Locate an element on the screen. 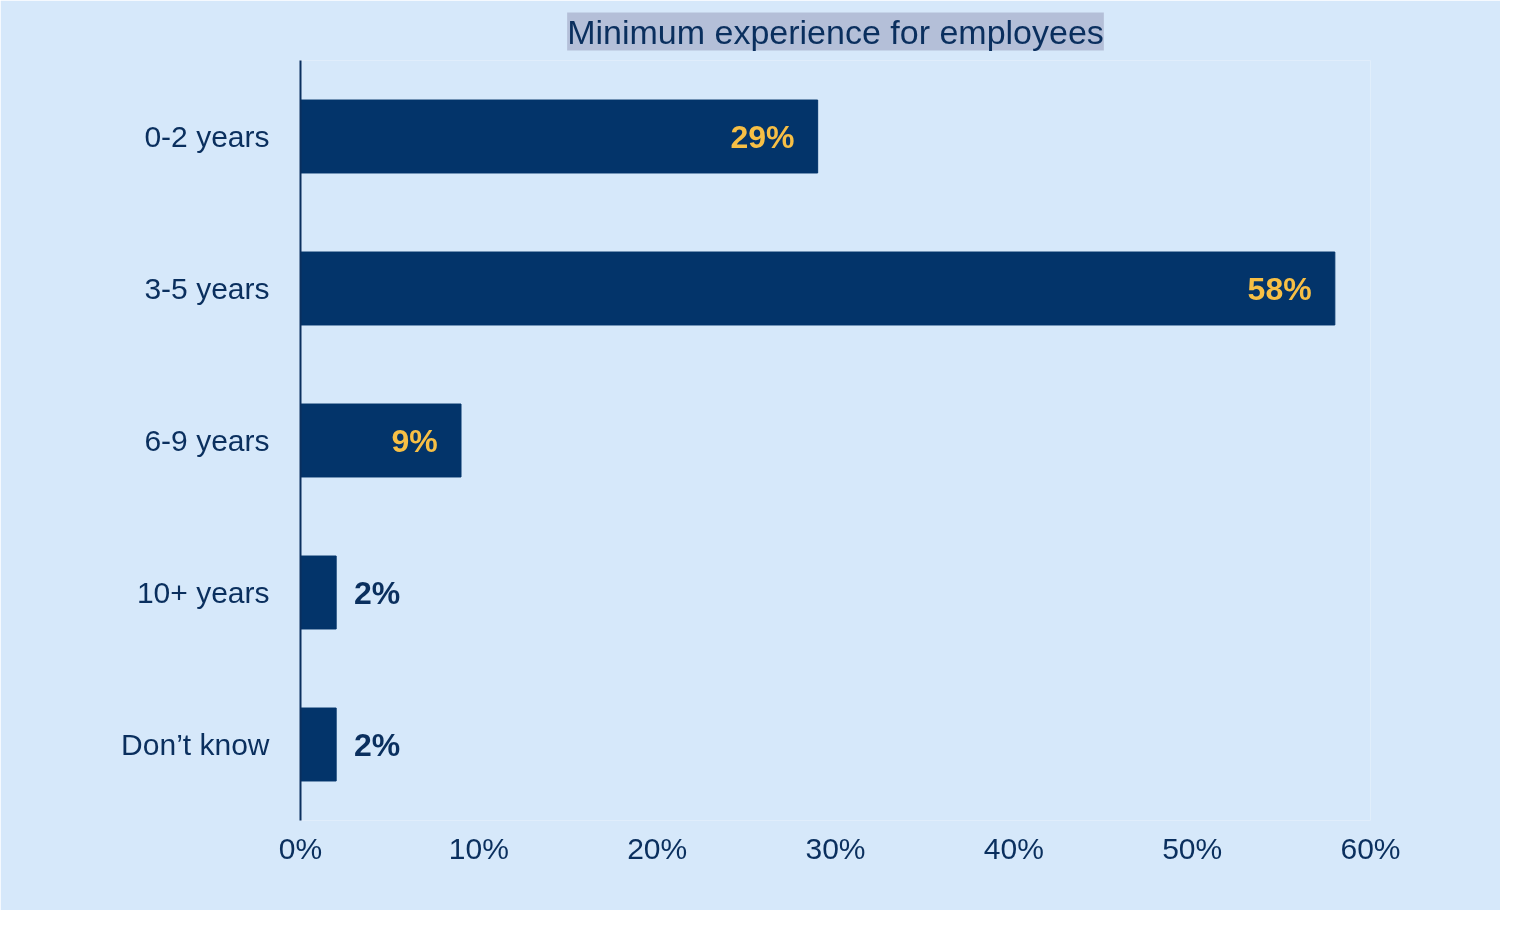 The image size is (1539, 937). x-tick-label: 50% is located at coordinates (1192, 848).